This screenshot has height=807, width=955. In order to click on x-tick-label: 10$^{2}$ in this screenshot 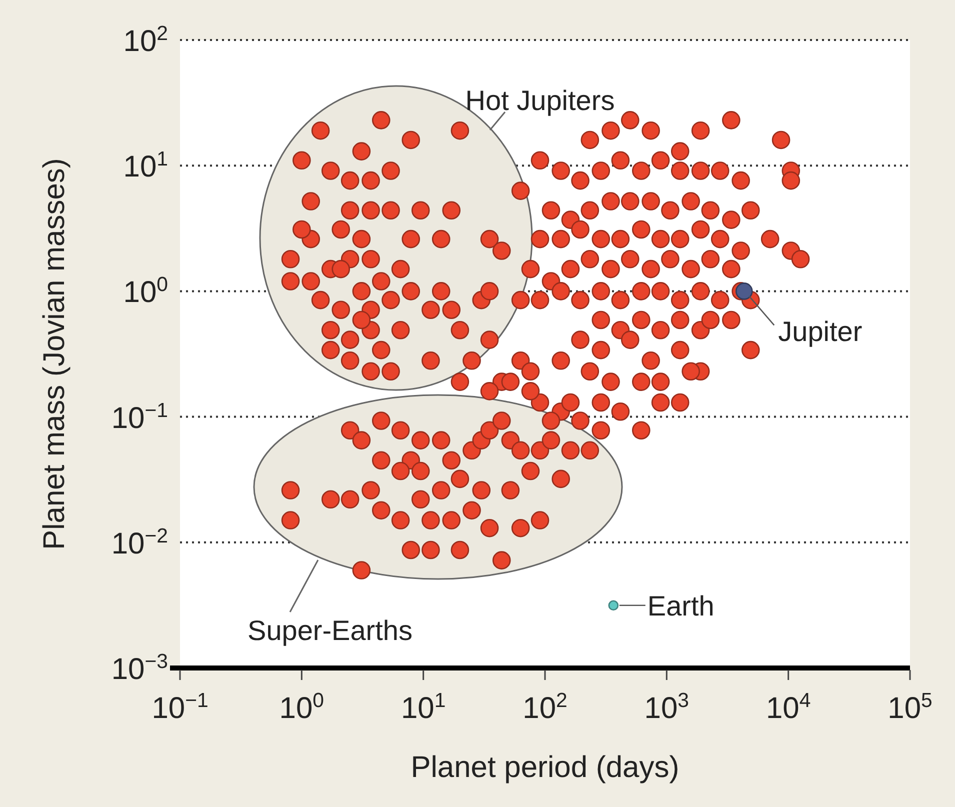, I will do `click(545, 707)`.